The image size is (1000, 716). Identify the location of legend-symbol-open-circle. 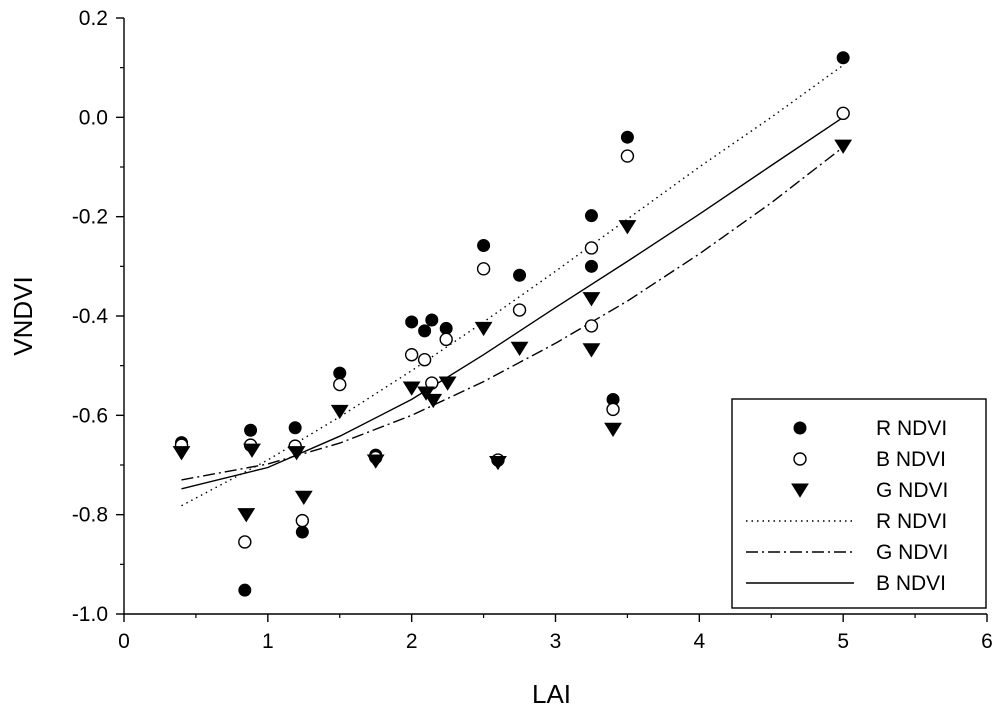
(800, 459).